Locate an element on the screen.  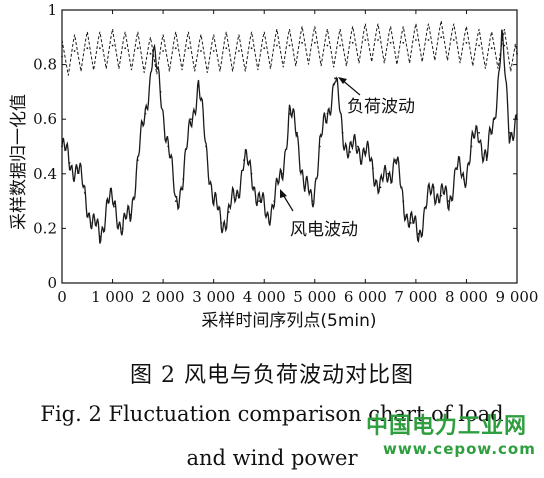
y-tick-label: 0.4 is located at coordinates (45, 174).